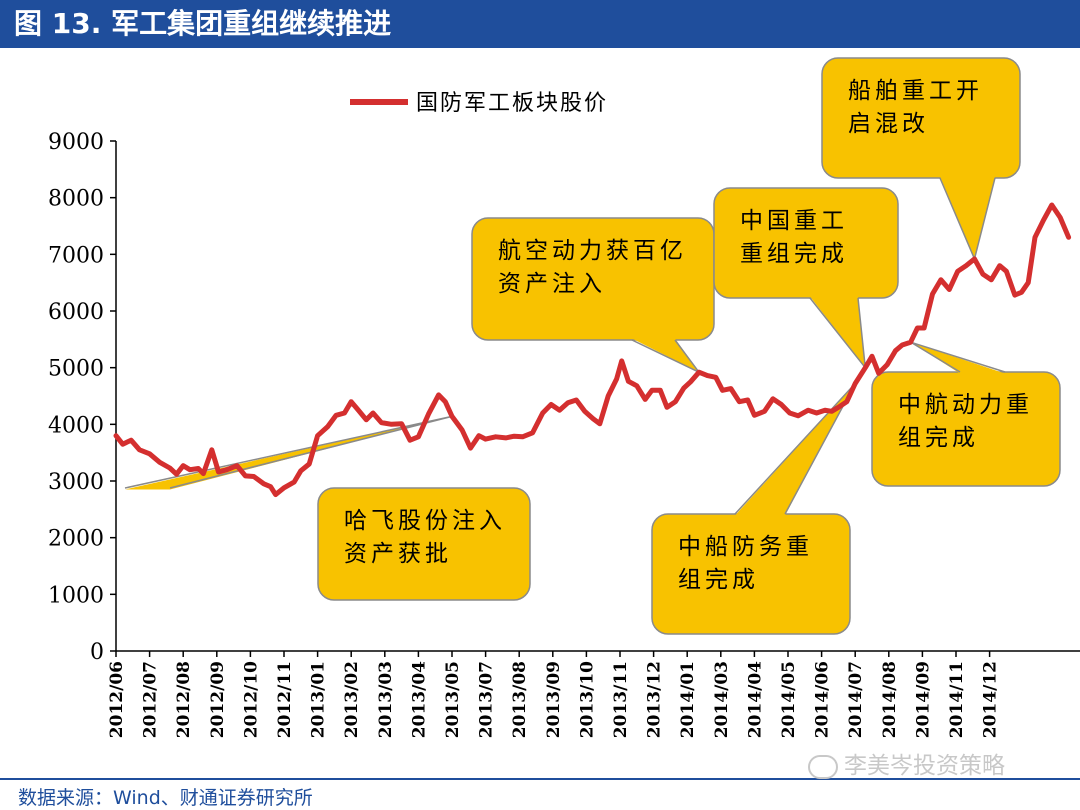  Describe the element at coordinates (688, 699) in the screenshot. I see `x-tick-label: 2014/01` at that location.